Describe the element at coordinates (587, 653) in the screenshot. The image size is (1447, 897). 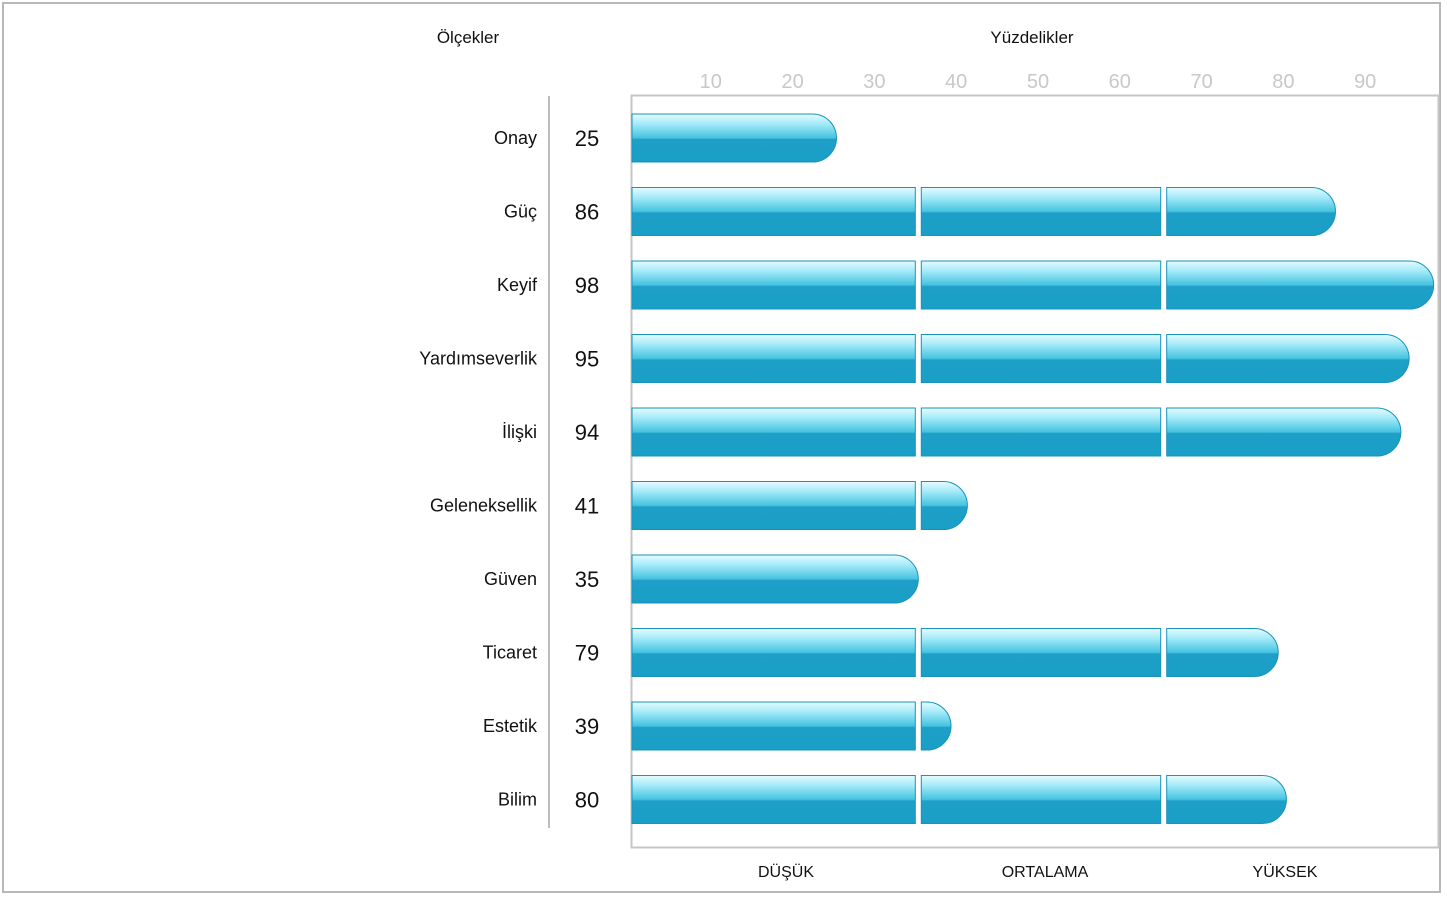
I see `value-label: 79` at that location.